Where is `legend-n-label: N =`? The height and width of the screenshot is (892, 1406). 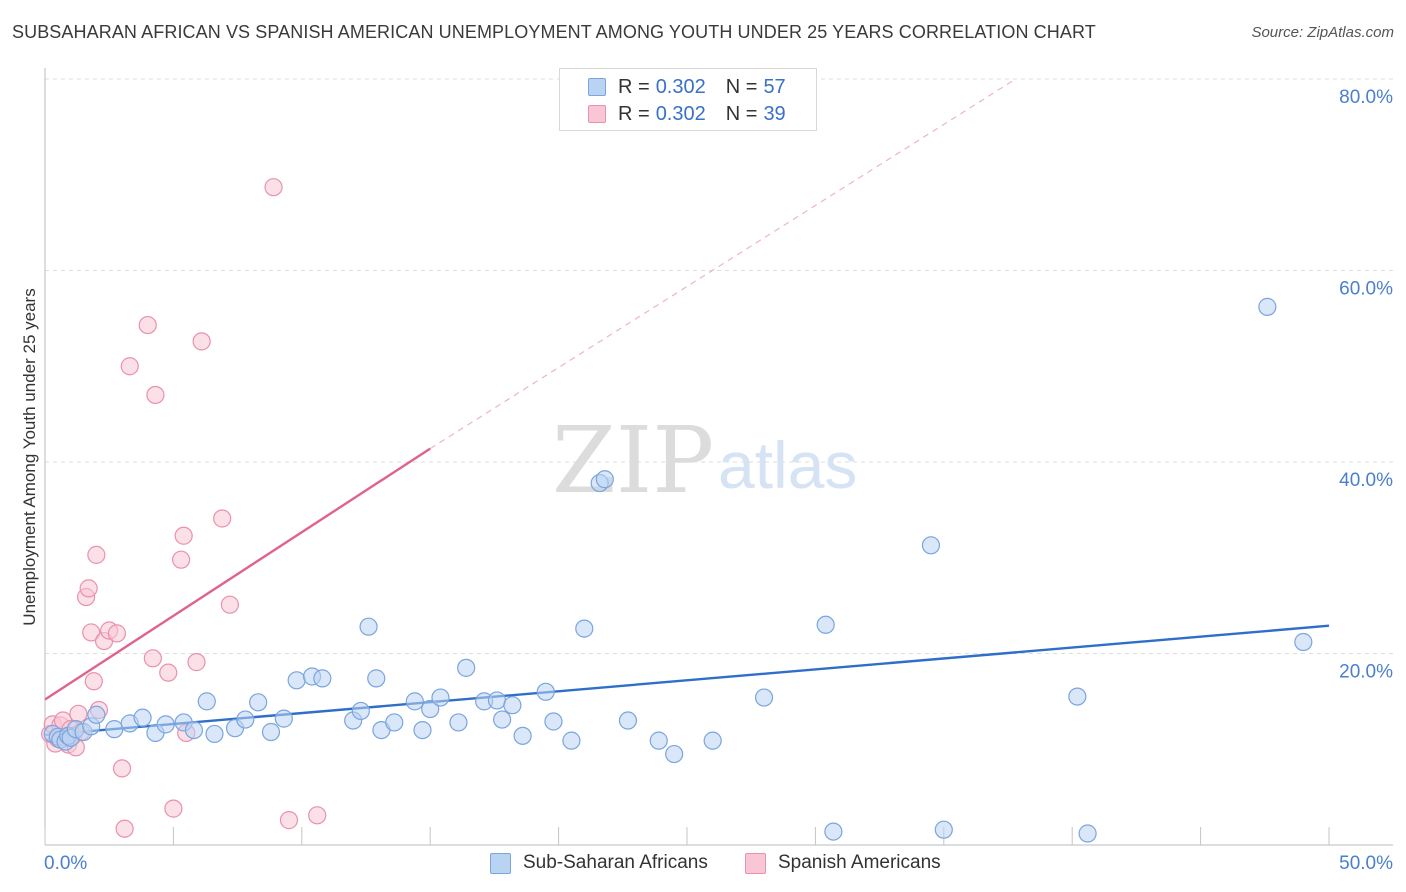
legend-n-label: N = is located at coordinates (741, 86).